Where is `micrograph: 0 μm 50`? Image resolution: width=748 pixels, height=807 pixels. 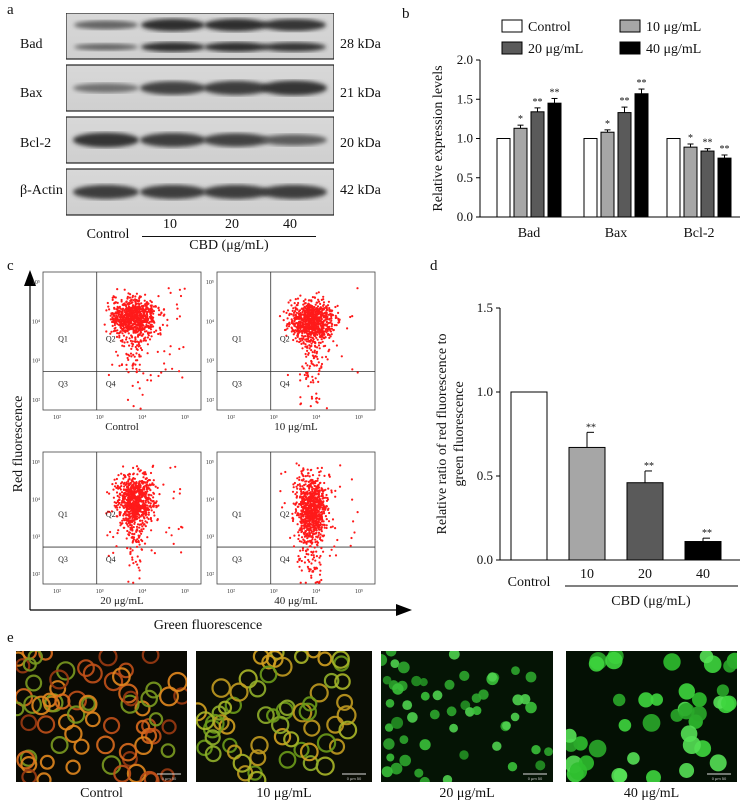
micrograph: 0 μm 50 is located at coordinates (651, 716).